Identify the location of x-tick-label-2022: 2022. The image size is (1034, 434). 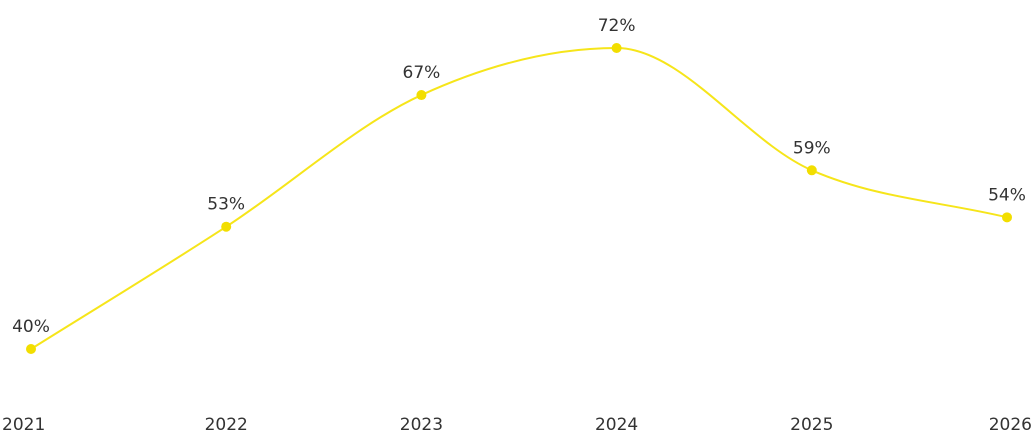
(226, 424).